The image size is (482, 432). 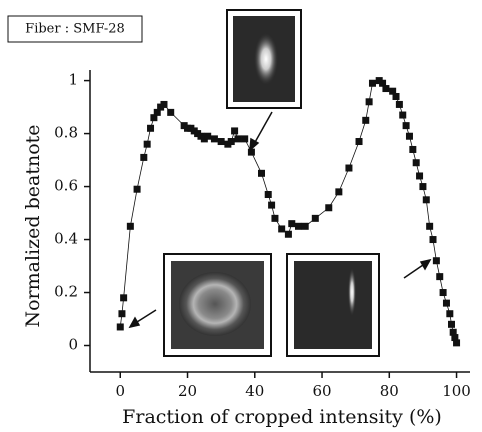 What do you see at coordinates (321, 391) in the screenshot?
I see `x-tick-label: 60` at bounding box center [321, 391].